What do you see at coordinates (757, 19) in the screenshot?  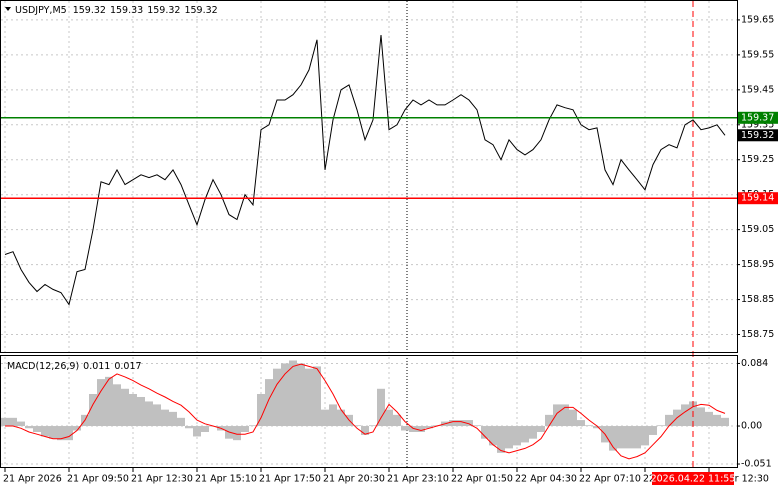 I see `y-tick-label: 159.65` at bounding box center [757, 19].